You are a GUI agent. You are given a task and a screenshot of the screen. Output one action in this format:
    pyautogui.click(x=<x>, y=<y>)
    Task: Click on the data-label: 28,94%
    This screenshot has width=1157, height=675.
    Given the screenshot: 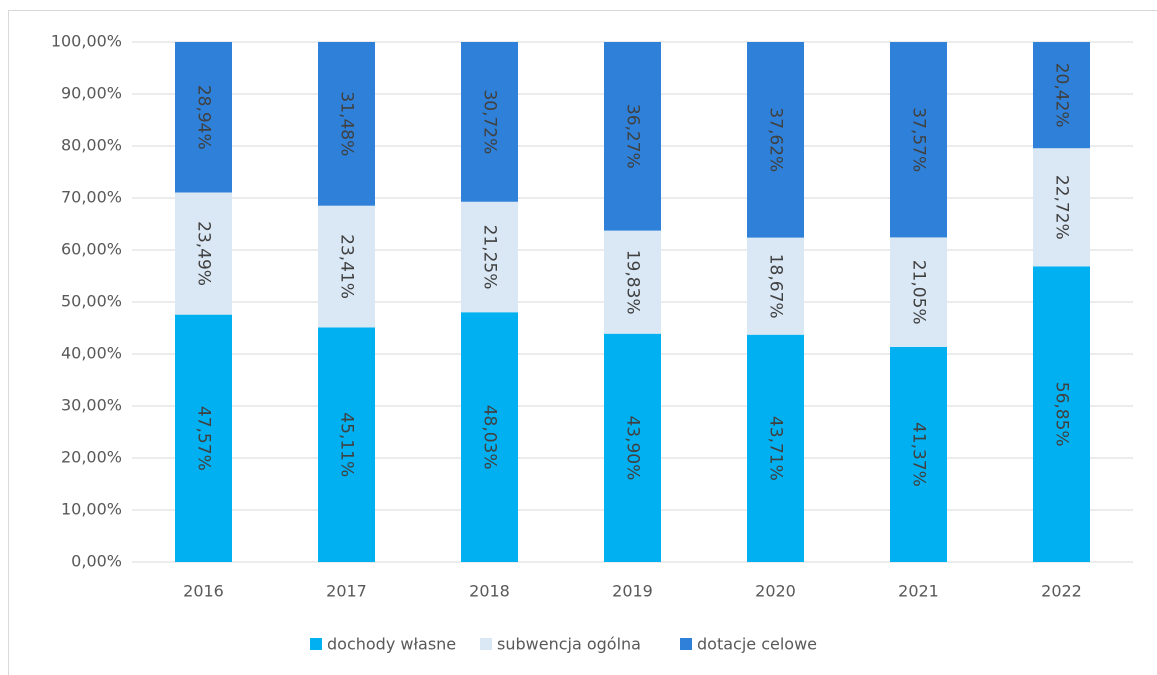 What is the action you would take?
    pyautogui.click(x=204, y=117)
    